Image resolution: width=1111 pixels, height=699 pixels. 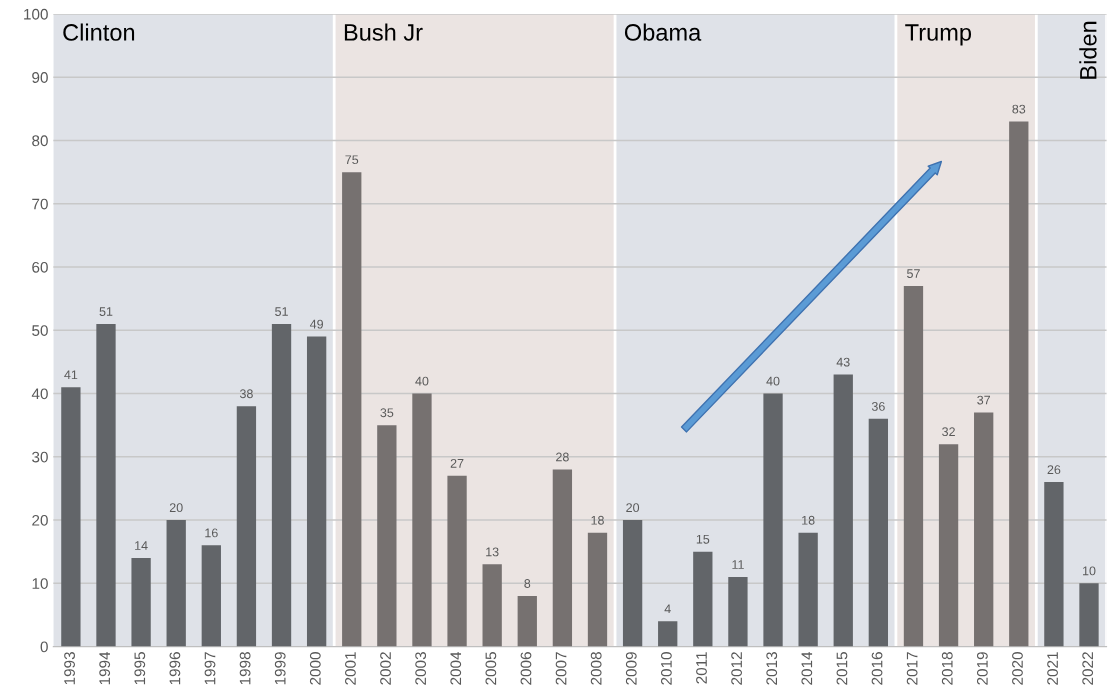 What do you see at coordinates (842, 668) in the screenshot?
I see `x-tick-label: 2015` at bounding box center [842, 668].